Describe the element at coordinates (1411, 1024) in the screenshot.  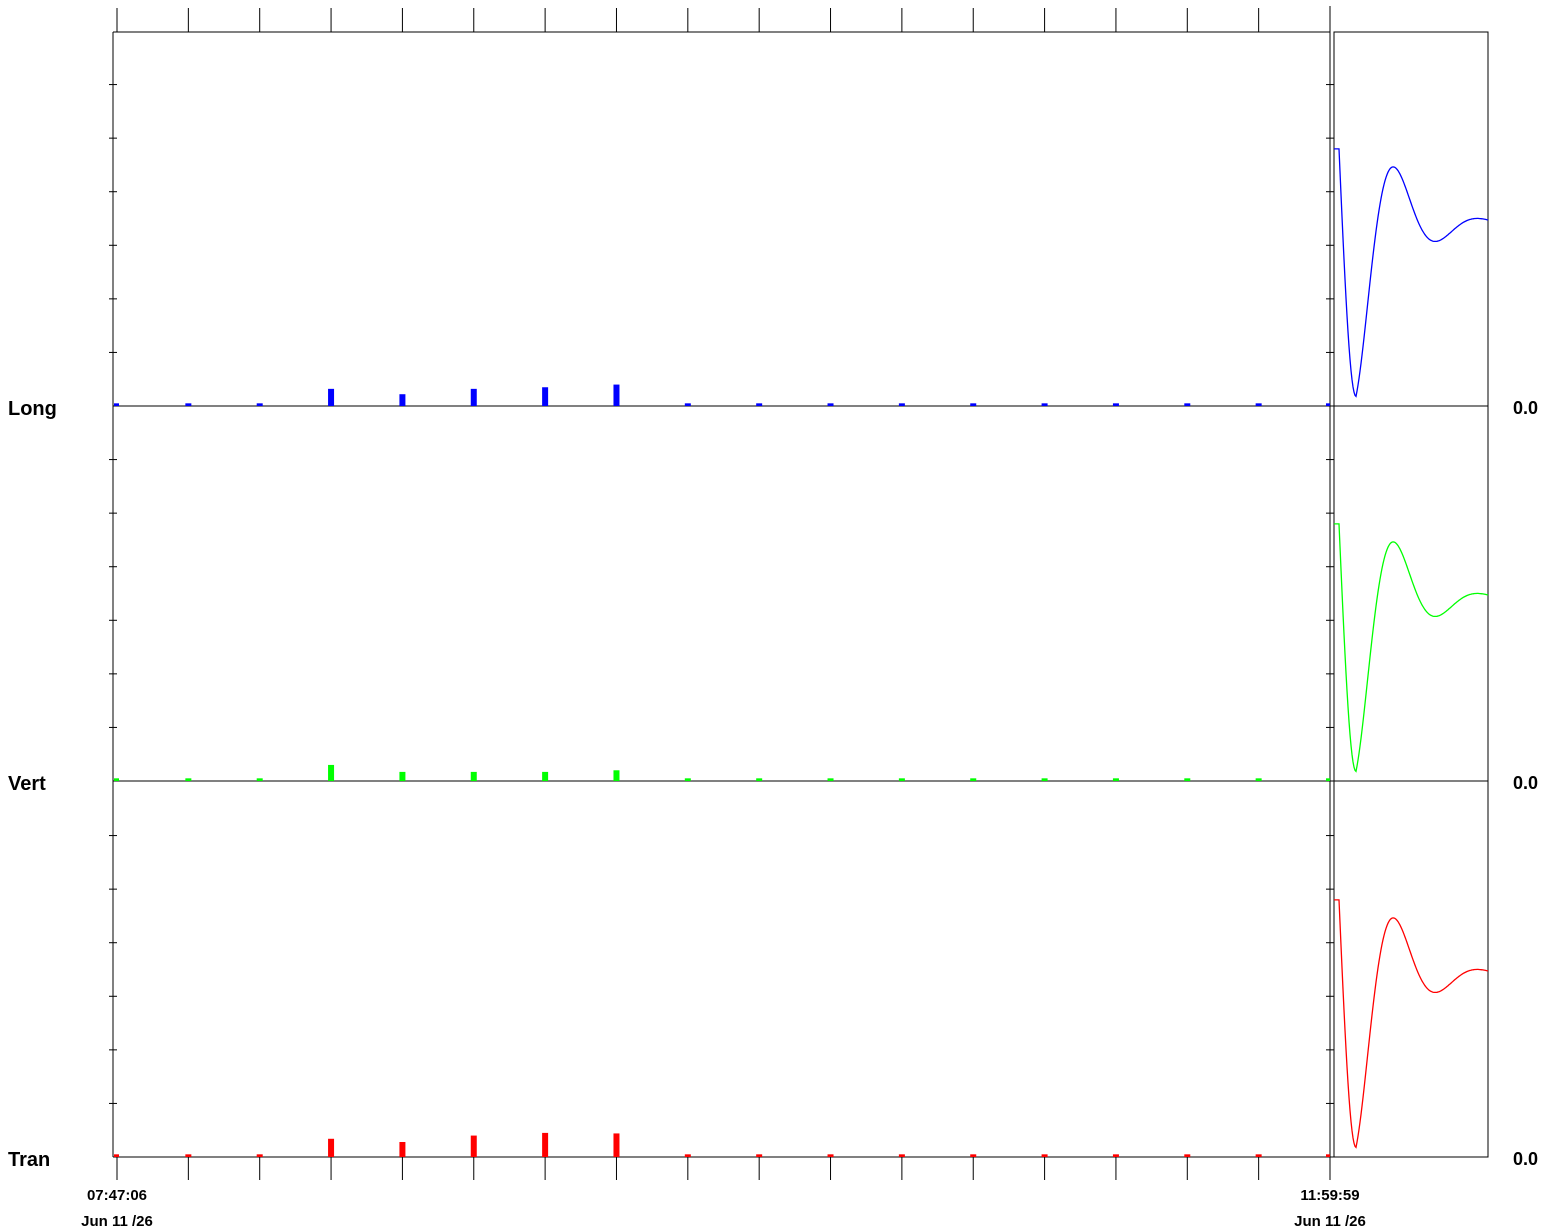
I see `waveform-tran` at that location.